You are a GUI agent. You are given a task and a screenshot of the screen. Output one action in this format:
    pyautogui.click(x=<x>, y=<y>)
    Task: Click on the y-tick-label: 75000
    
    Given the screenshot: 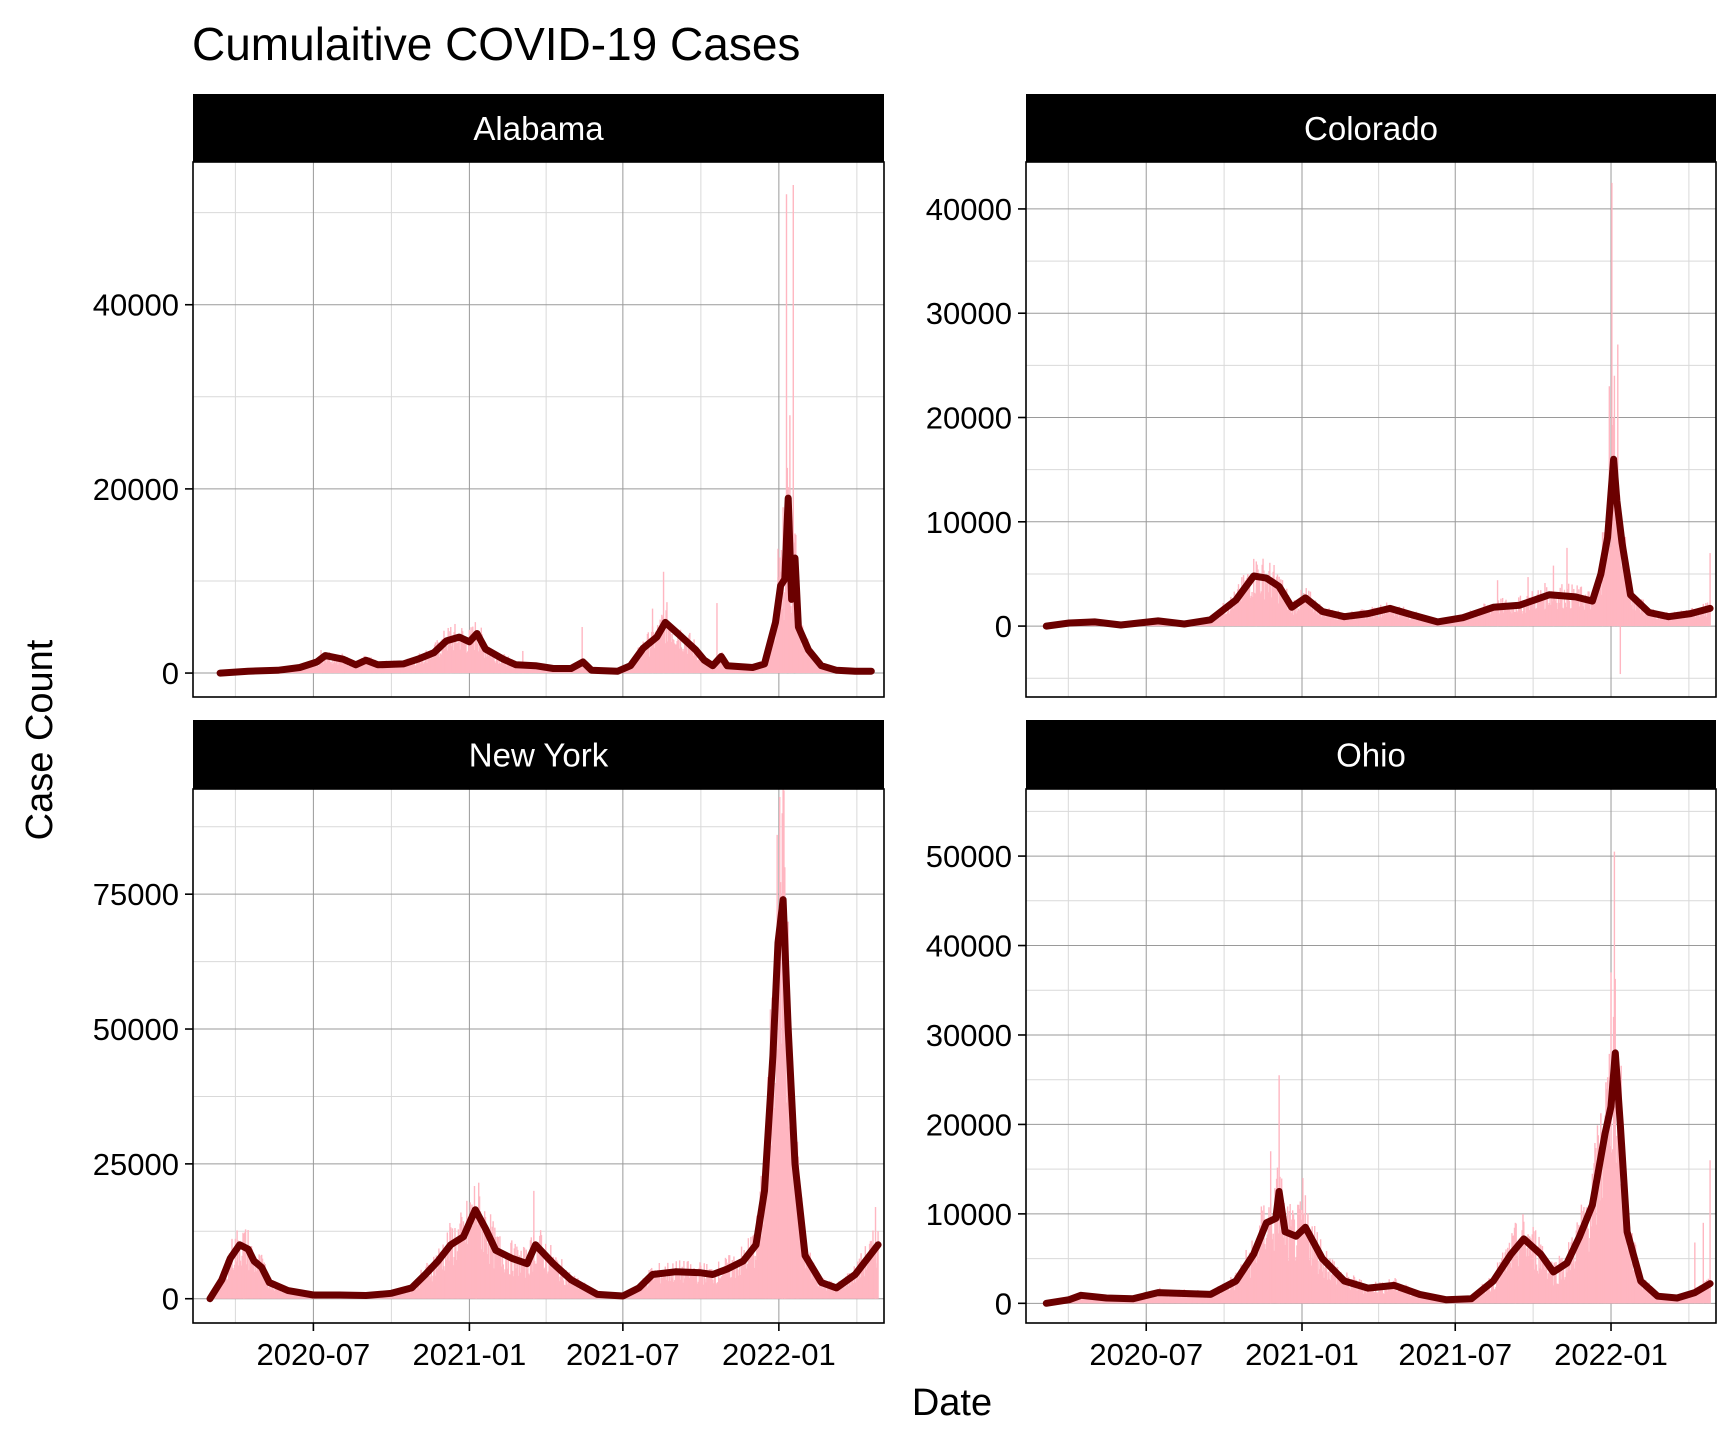 What is the action you would take?
    pyautogui.click(x=136, y=894)
    